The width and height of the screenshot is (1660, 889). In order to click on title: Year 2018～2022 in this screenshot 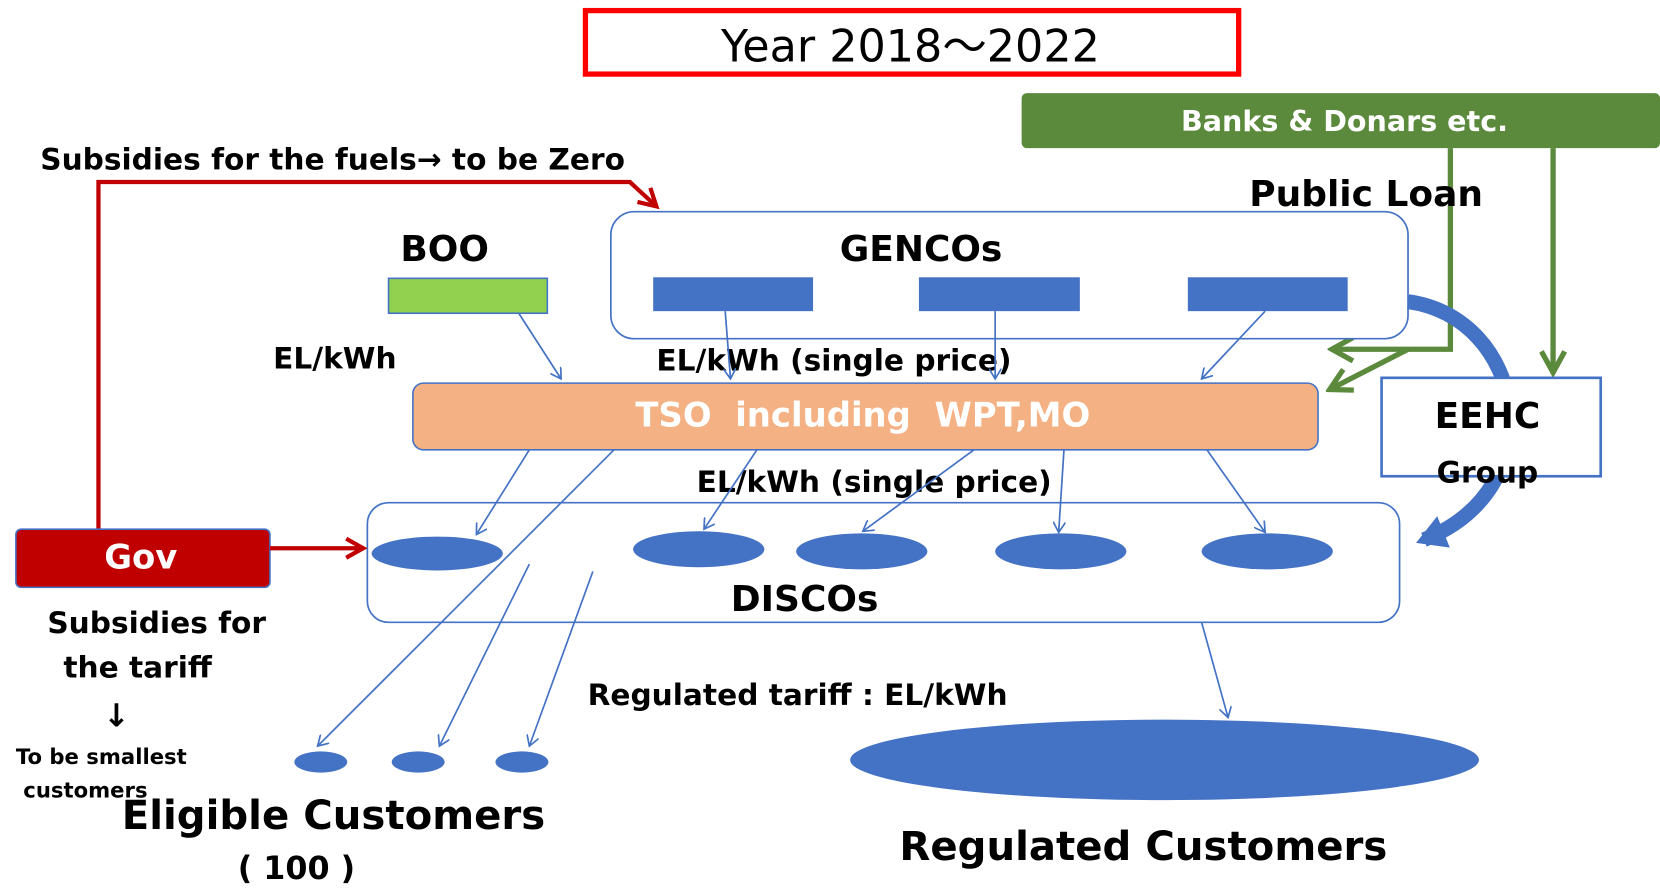, I will do `click(910, 47)`.